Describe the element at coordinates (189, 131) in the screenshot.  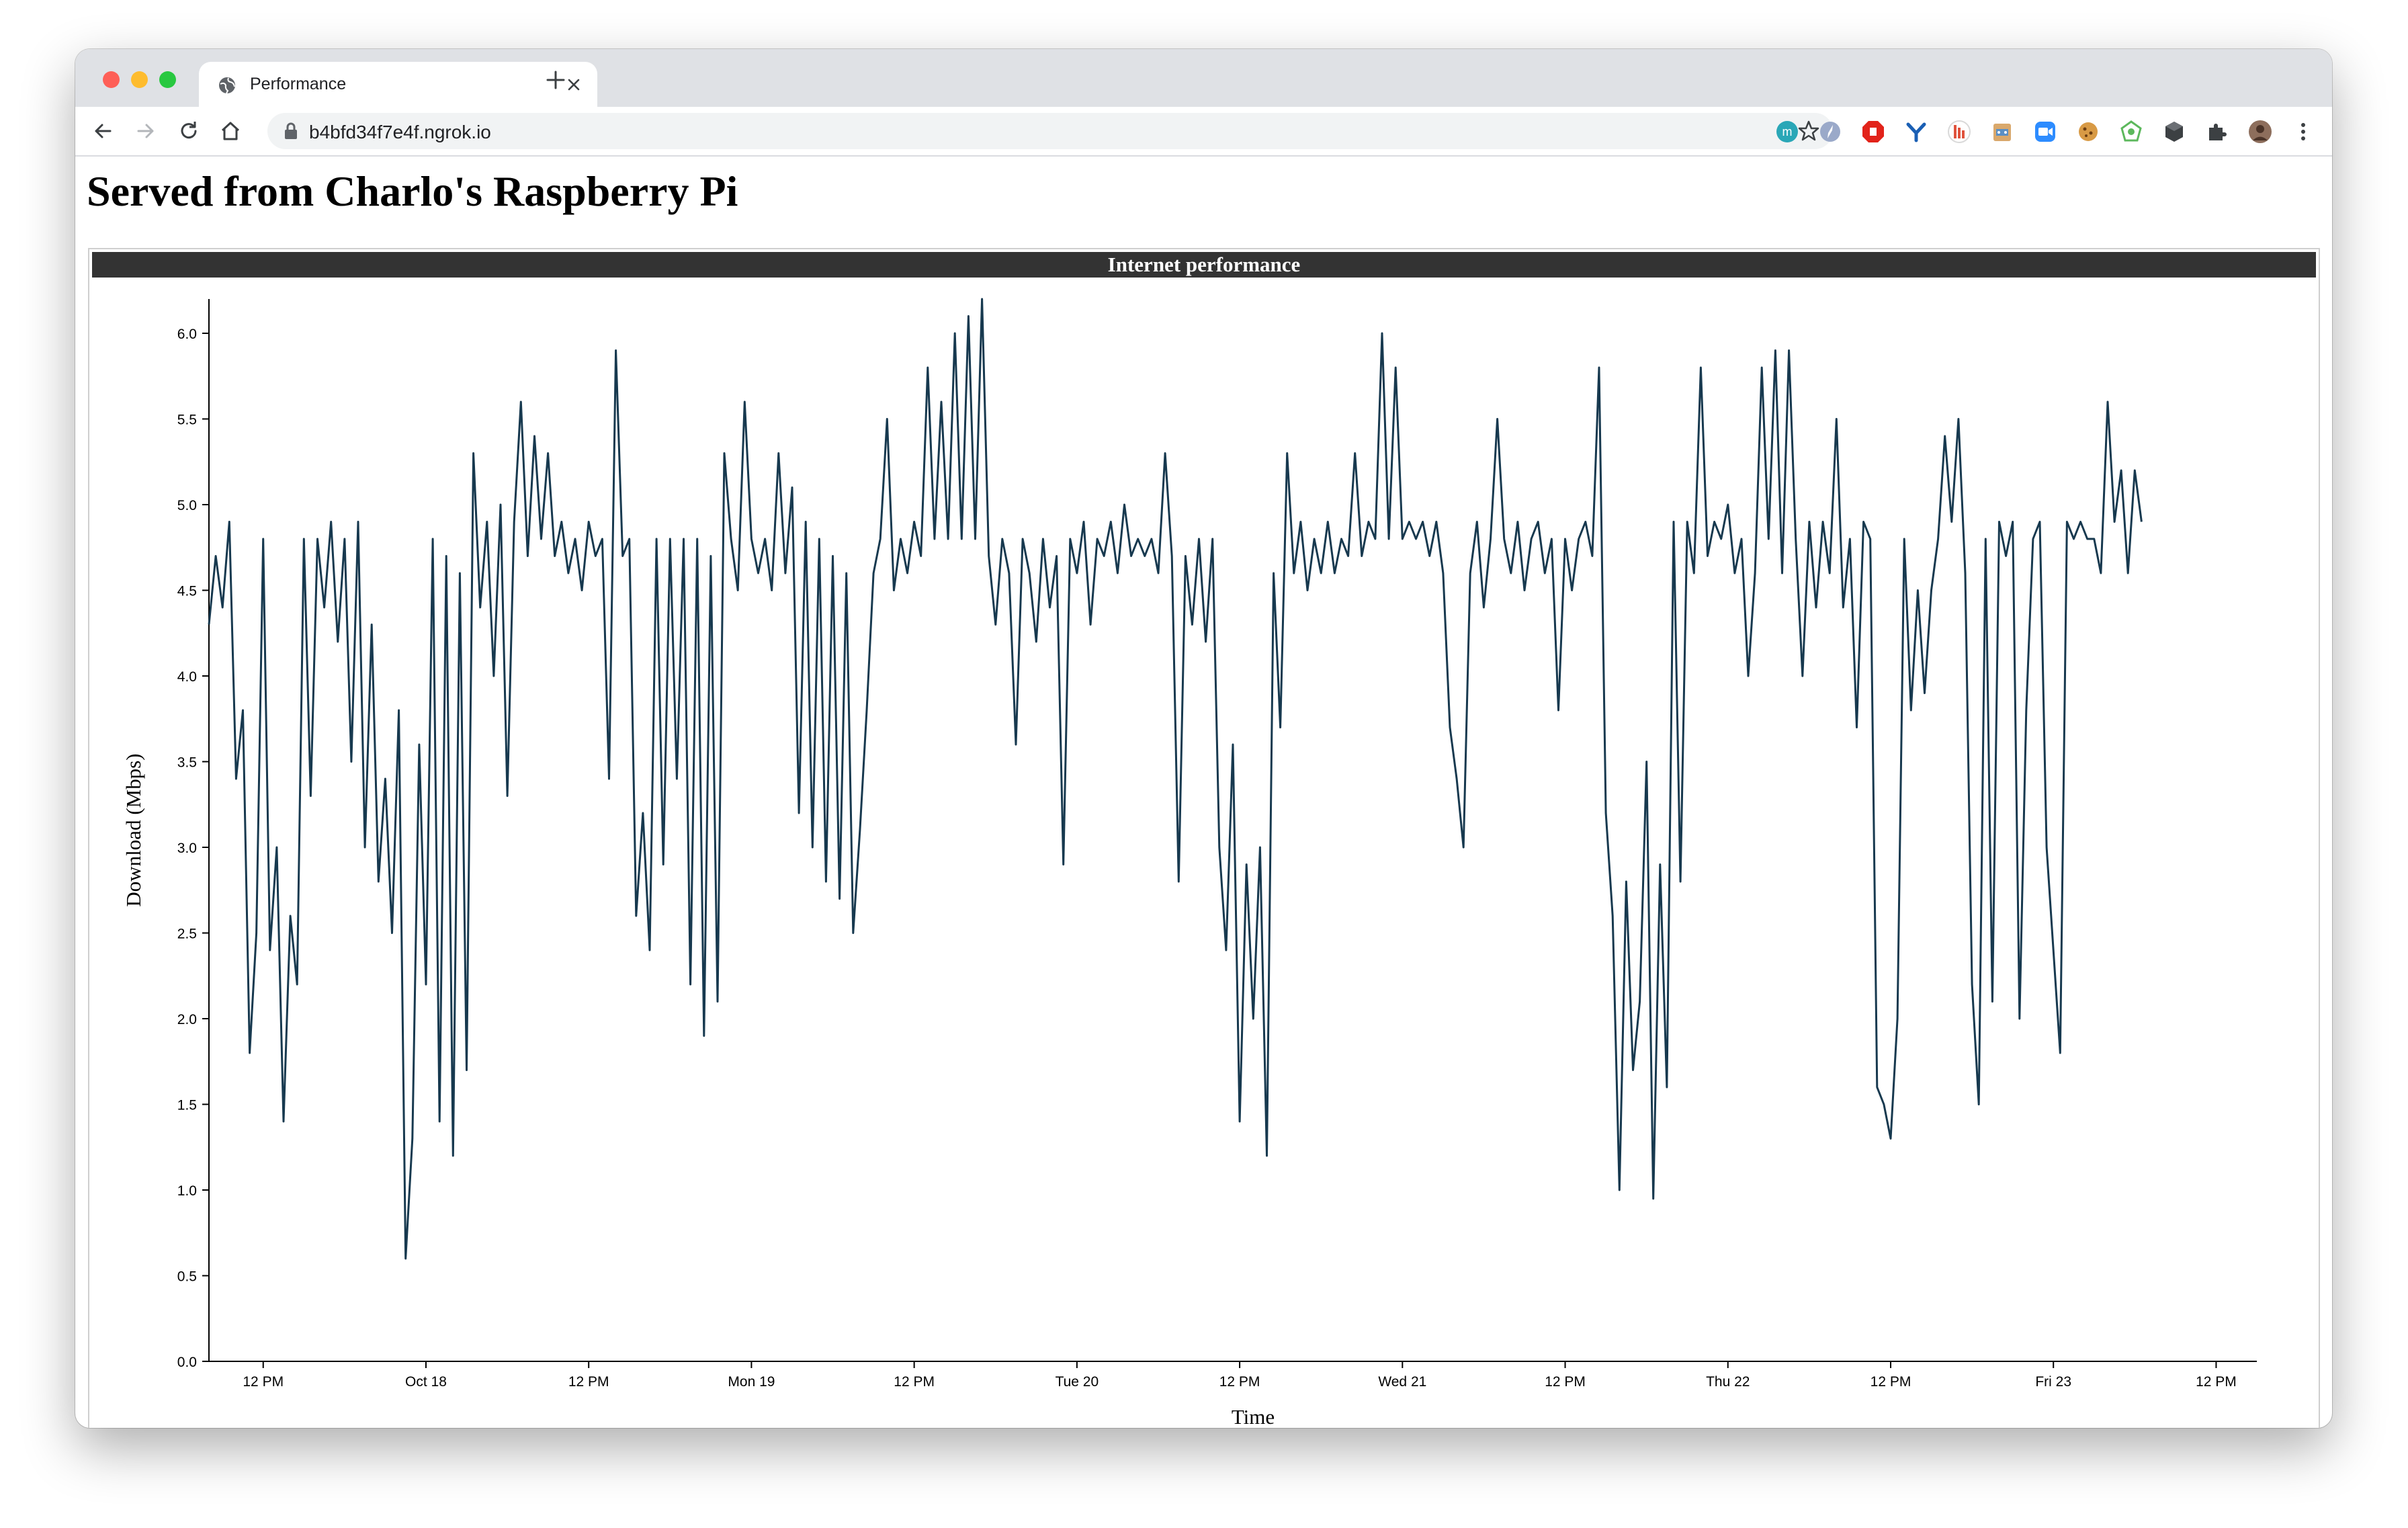
I see `reload-icon` at that location.